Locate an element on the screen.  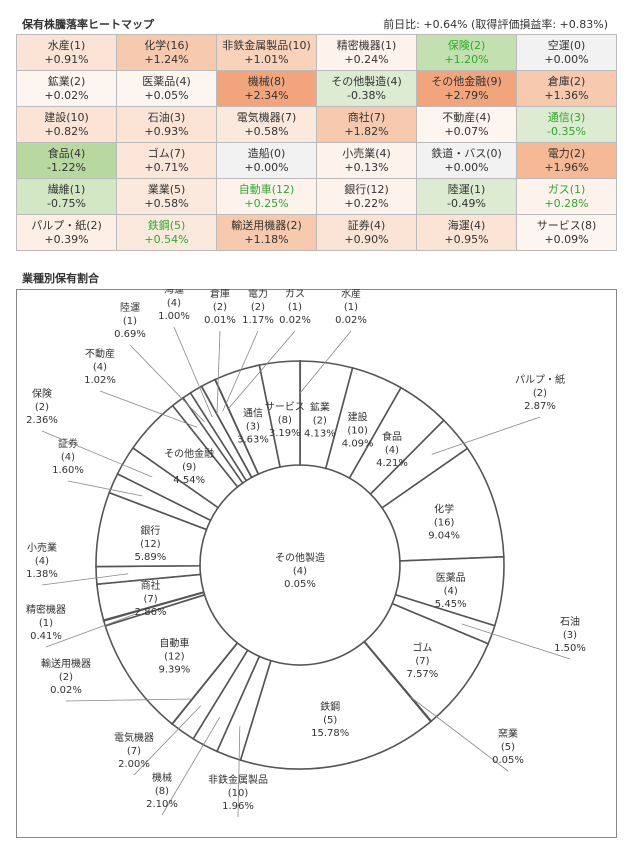
pie-label-name: 建設 is located at coordinates (358, 416).